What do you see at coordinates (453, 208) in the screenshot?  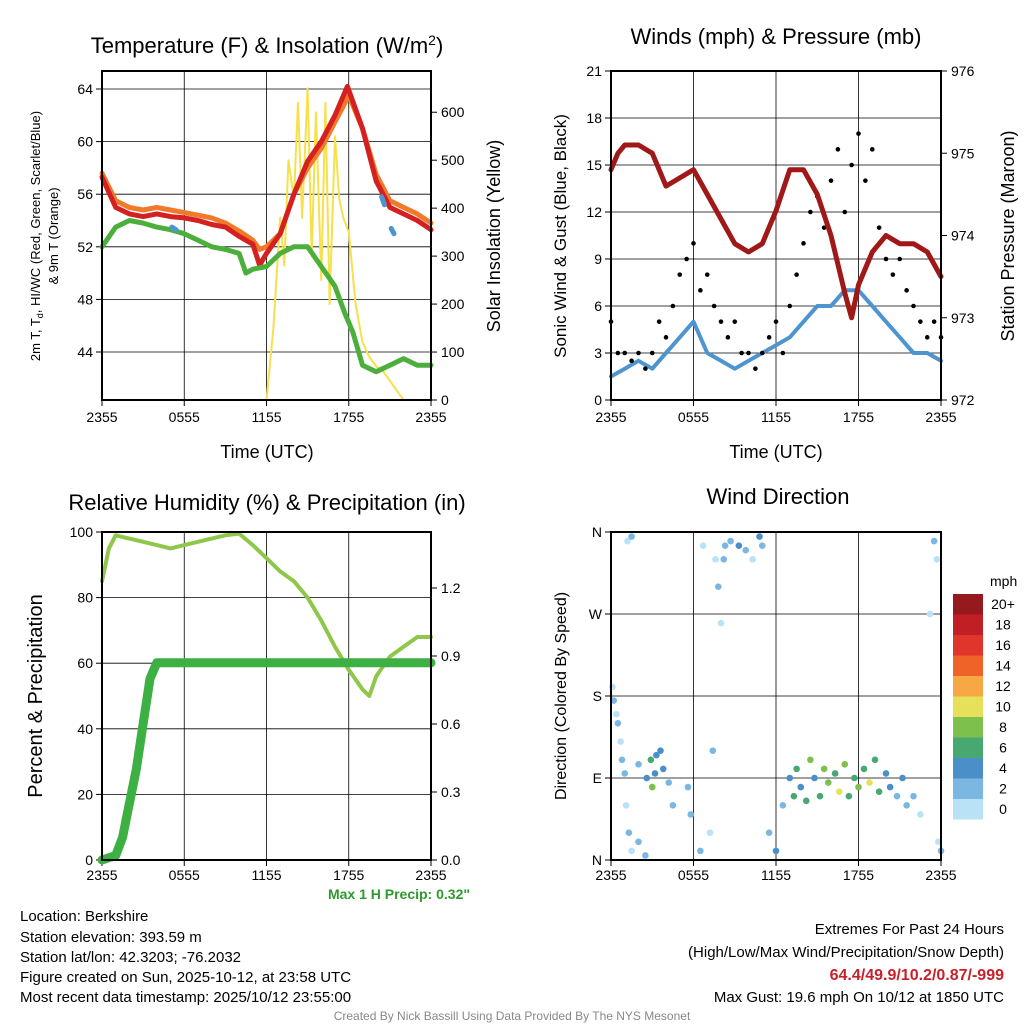 I see `temp-right-tick-label: 400` at bounding box center [453, 208].